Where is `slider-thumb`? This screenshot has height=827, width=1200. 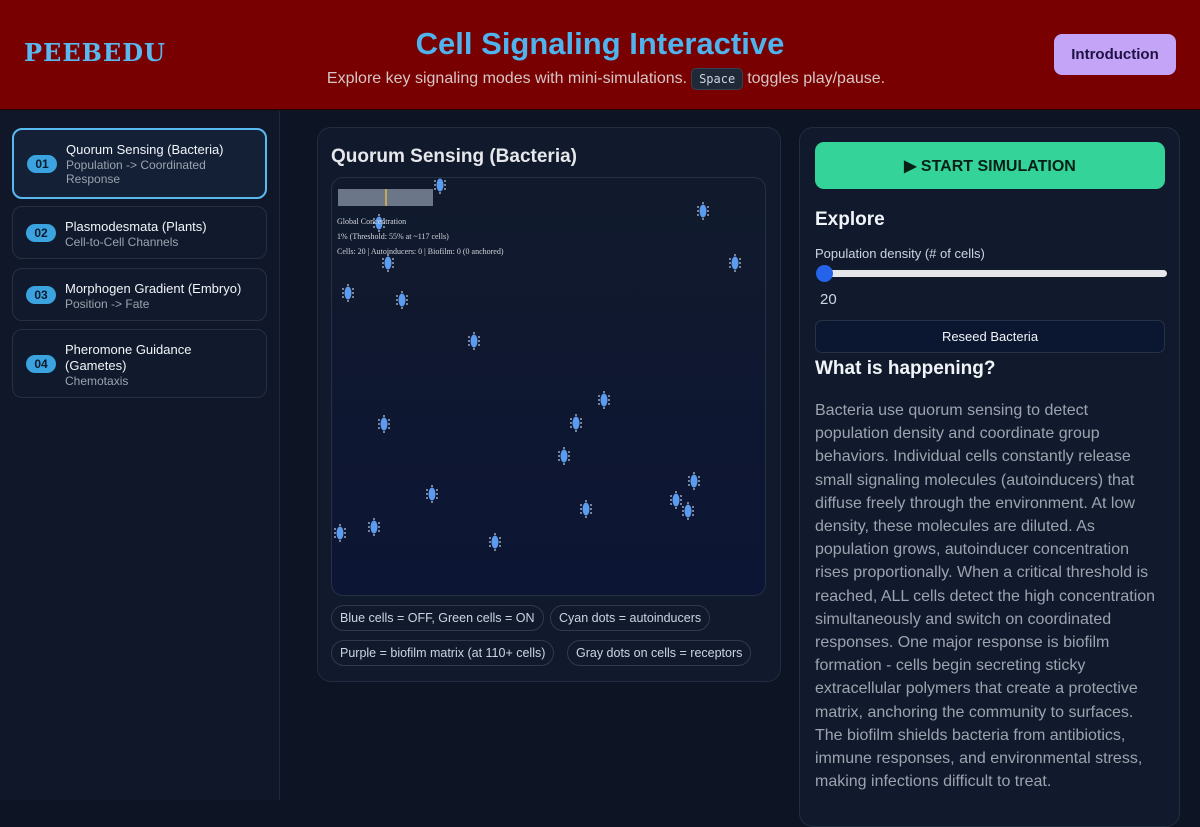
slider-thumb is located at coordinates (824, 273).